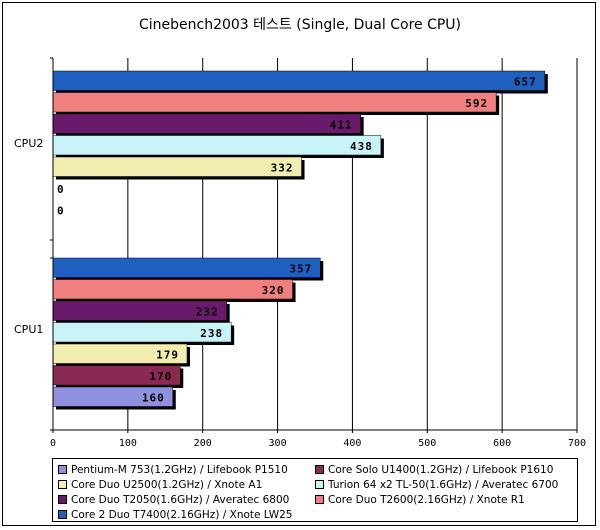  I want to click on data-label: 592, so click(476, 103).